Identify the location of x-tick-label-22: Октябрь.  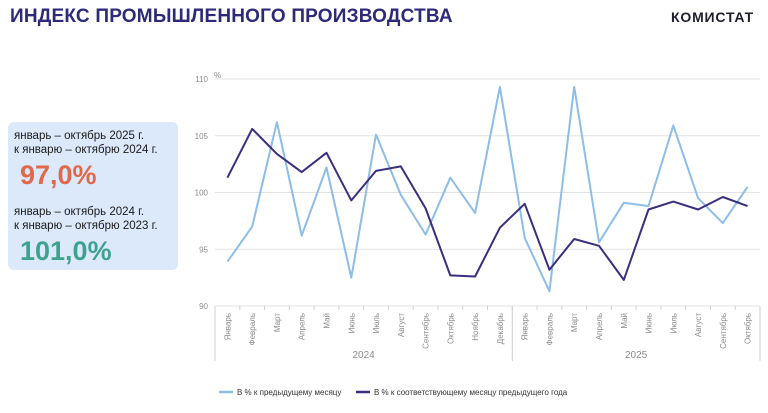
(748, 328).